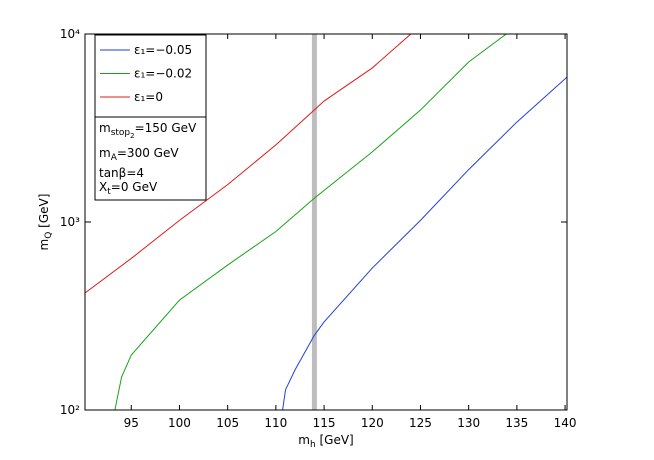  What do you see at coordinates (335, 440) in the screenshot?
I see `x-axis-label-part: [GeV]` at bounding box center [335, 440].